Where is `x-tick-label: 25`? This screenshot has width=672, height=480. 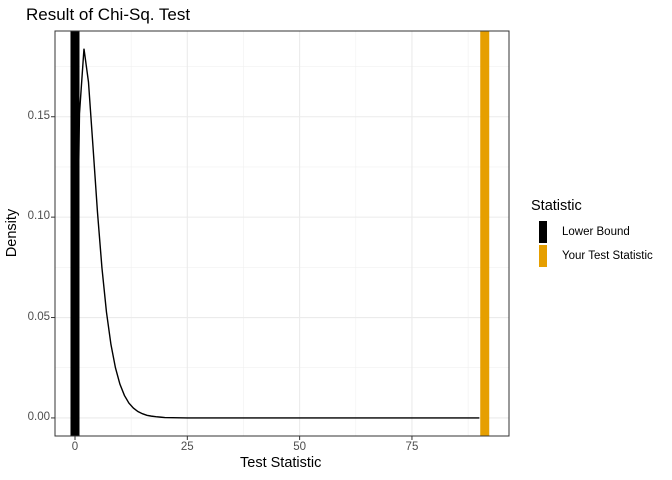
x-tick-label: 25 is located at coordinates (187, 447).